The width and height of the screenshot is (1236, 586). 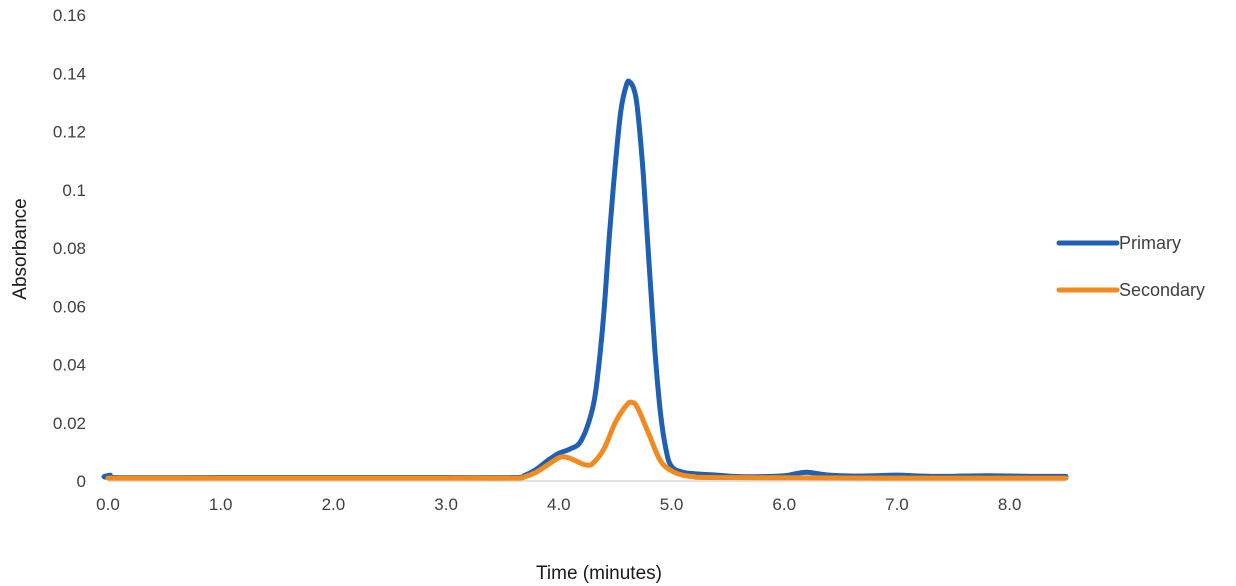 I want to click on x-tick-label: 7.0, so click(x=897, y=504).